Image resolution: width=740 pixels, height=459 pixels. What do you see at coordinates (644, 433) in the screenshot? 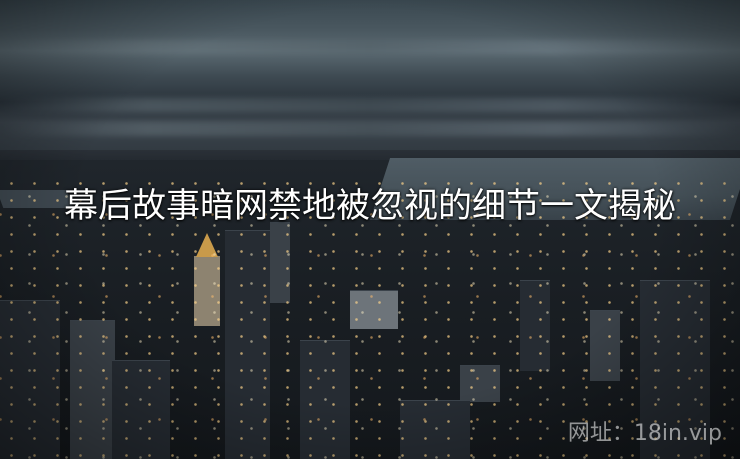
I see `watermark: 网址：18in.vip` at bounding box center [644, 433].